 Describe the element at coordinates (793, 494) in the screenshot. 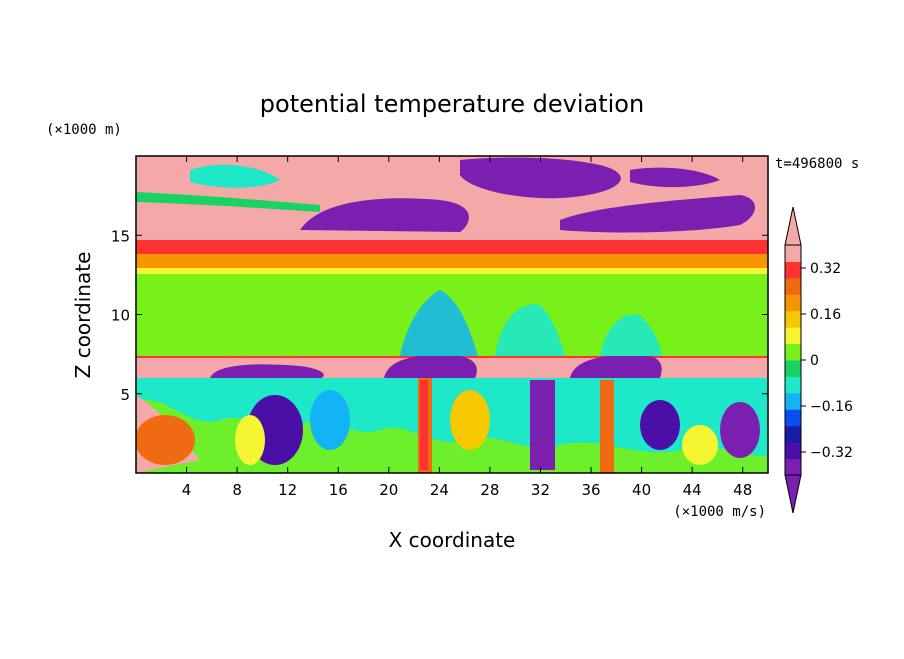

I see `colorbar-lower-extend` at that location.